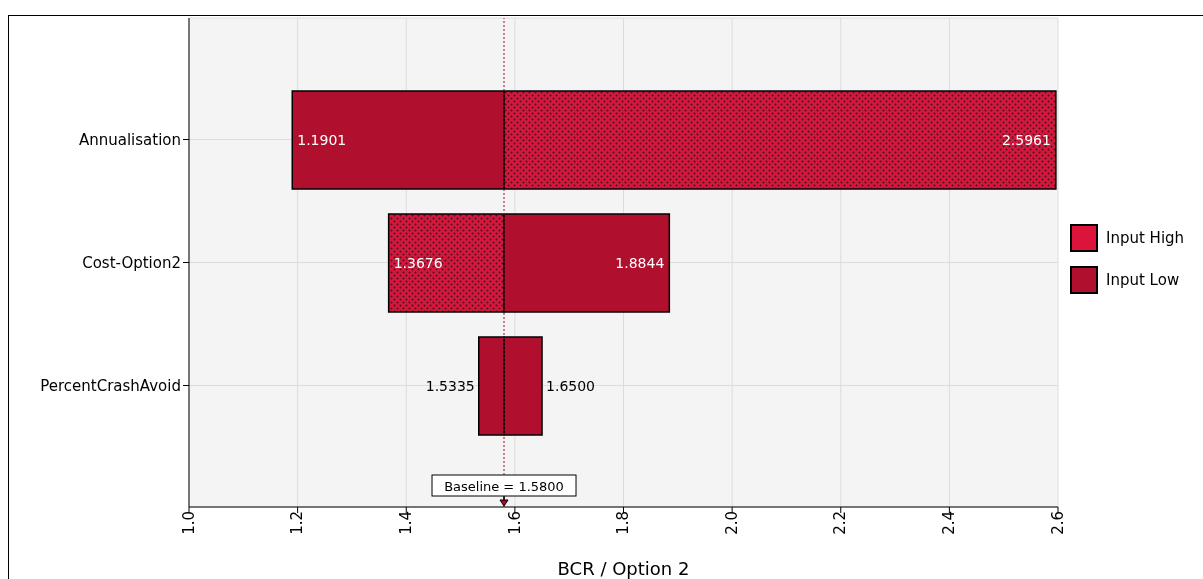 This screenshot has height=579, width=1203. What do you see at coordinates (1057, 523) in the screenshot?
I see `x-tick-label: 2.6` at bounding box center [1057, 523].